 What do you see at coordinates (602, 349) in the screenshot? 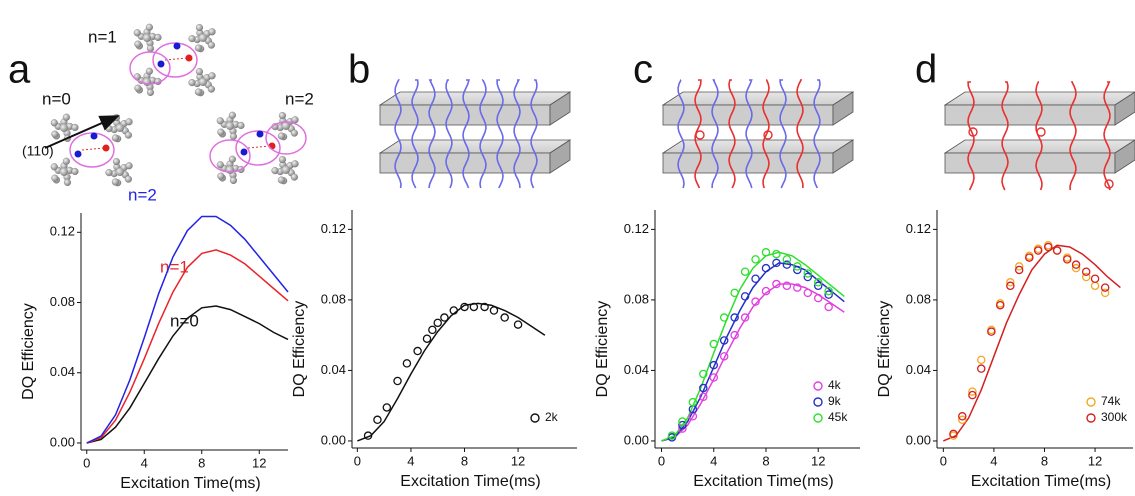
I see `y-axis-label: DQ Efficiency` at bounding box center [602, 349].